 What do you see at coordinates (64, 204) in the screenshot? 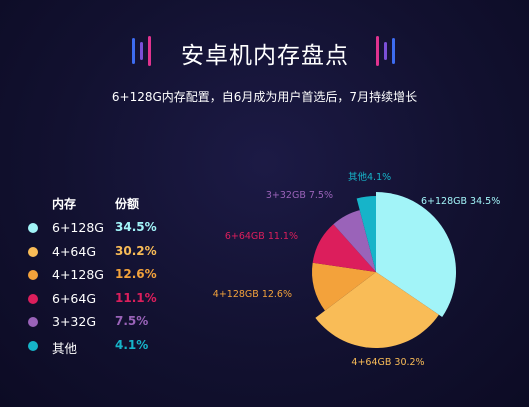
I see `legend-name-header: 内存` at bounding box center [64, 204].